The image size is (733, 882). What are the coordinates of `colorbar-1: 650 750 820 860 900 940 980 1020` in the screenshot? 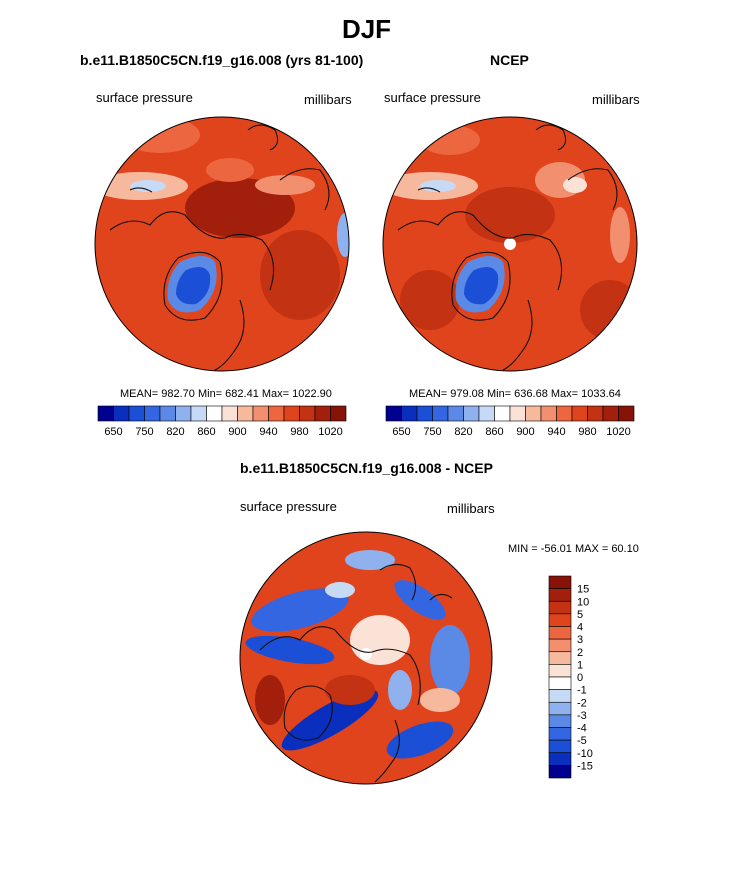 It's located at (222, 421).